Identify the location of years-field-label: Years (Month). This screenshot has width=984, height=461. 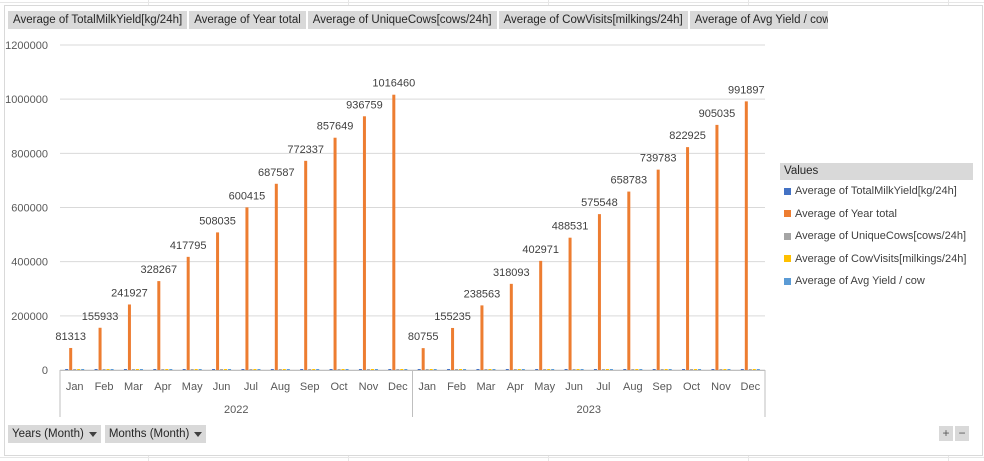
(48, 434).